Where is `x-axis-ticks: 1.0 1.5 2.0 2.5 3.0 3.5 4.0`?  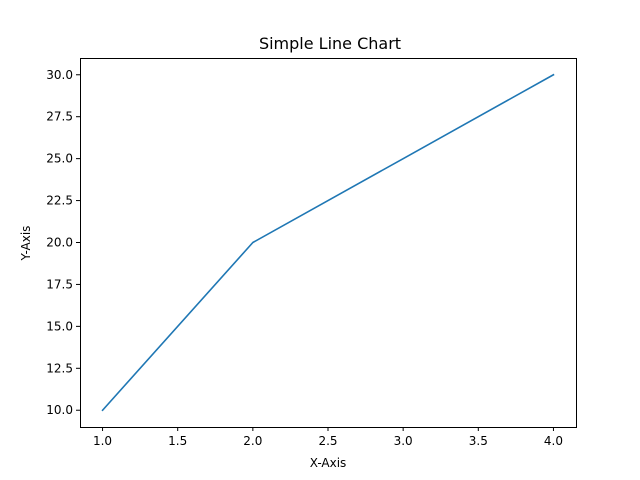
x-axis-ticks: 1.0 1.5 2.0 2.5 3.0 3.5 4.0 is located at coordinates (328, 437).